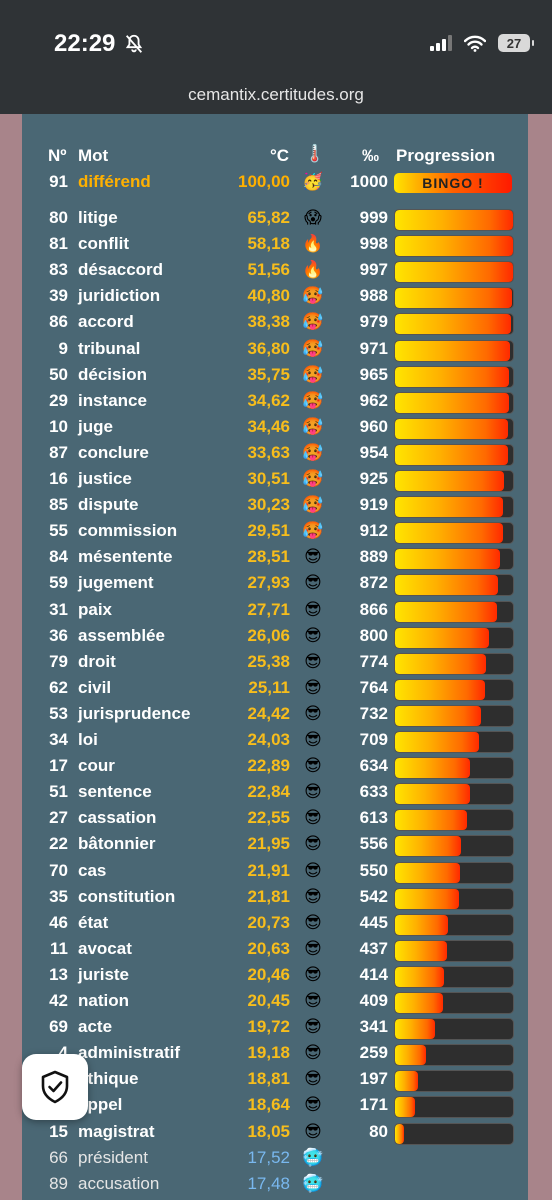 Image resolution: width=552 pixels, height=1200 pixels. I want to click on guess-word: président, so click(113, 1157).